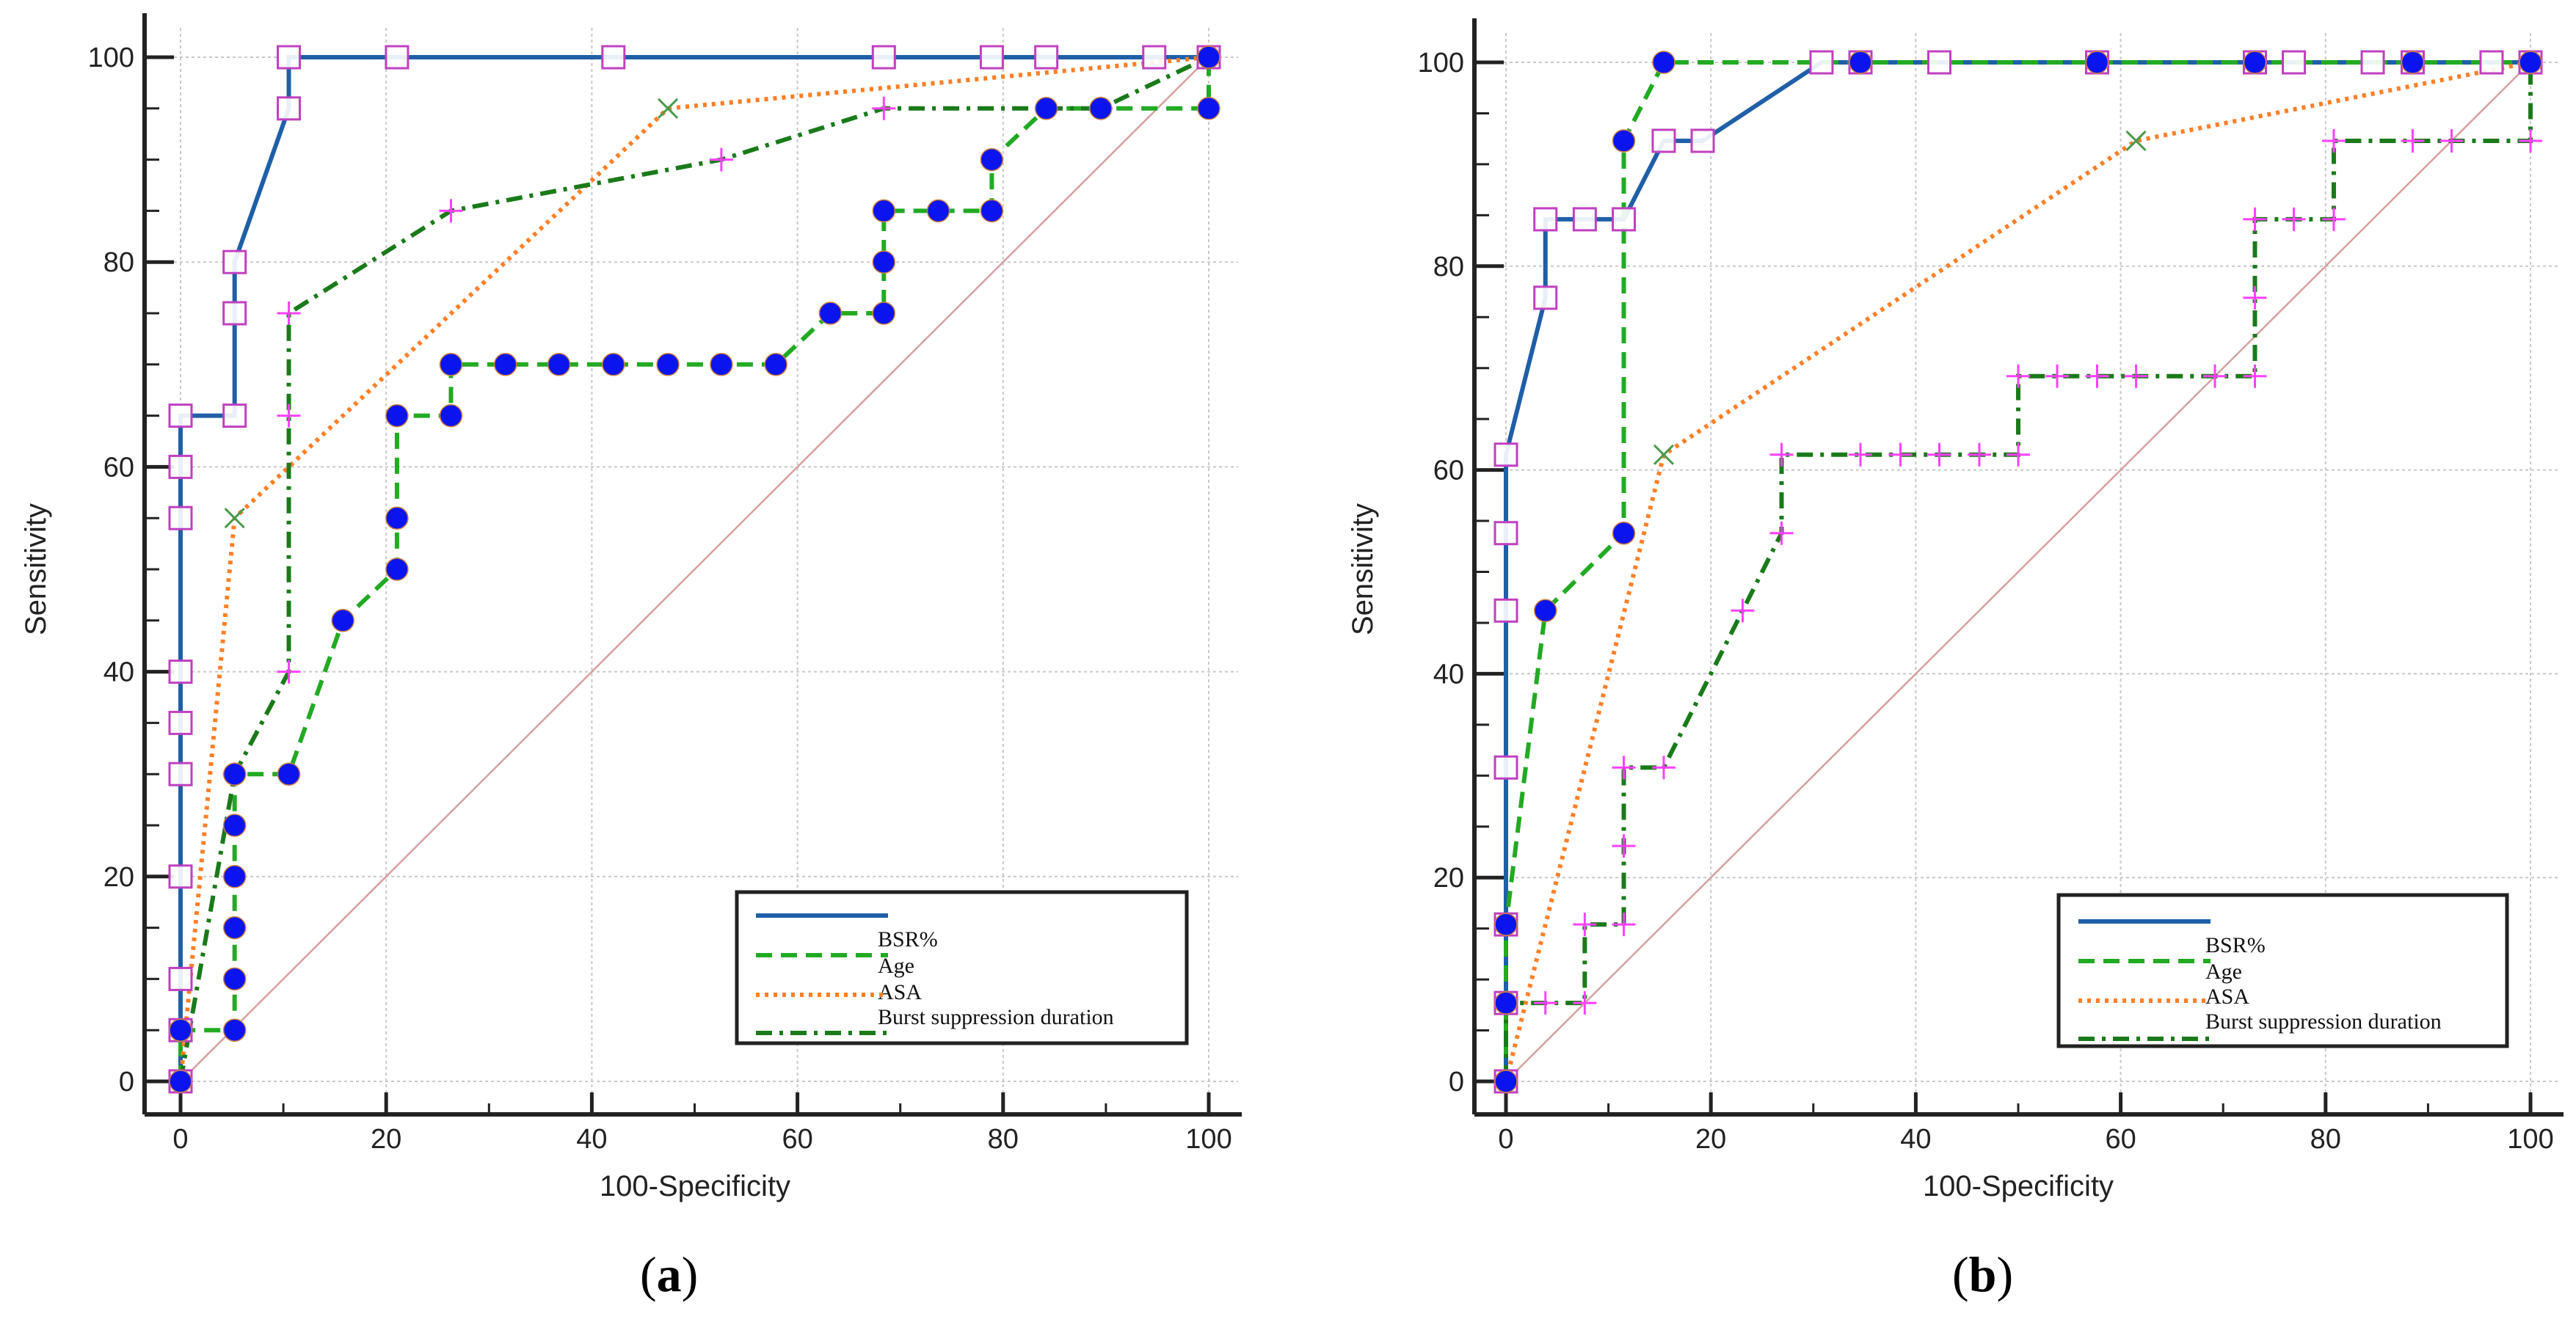 The image size is (2576, 1322). I want to click on x-tick-label: 80, so click(2325, 1139).